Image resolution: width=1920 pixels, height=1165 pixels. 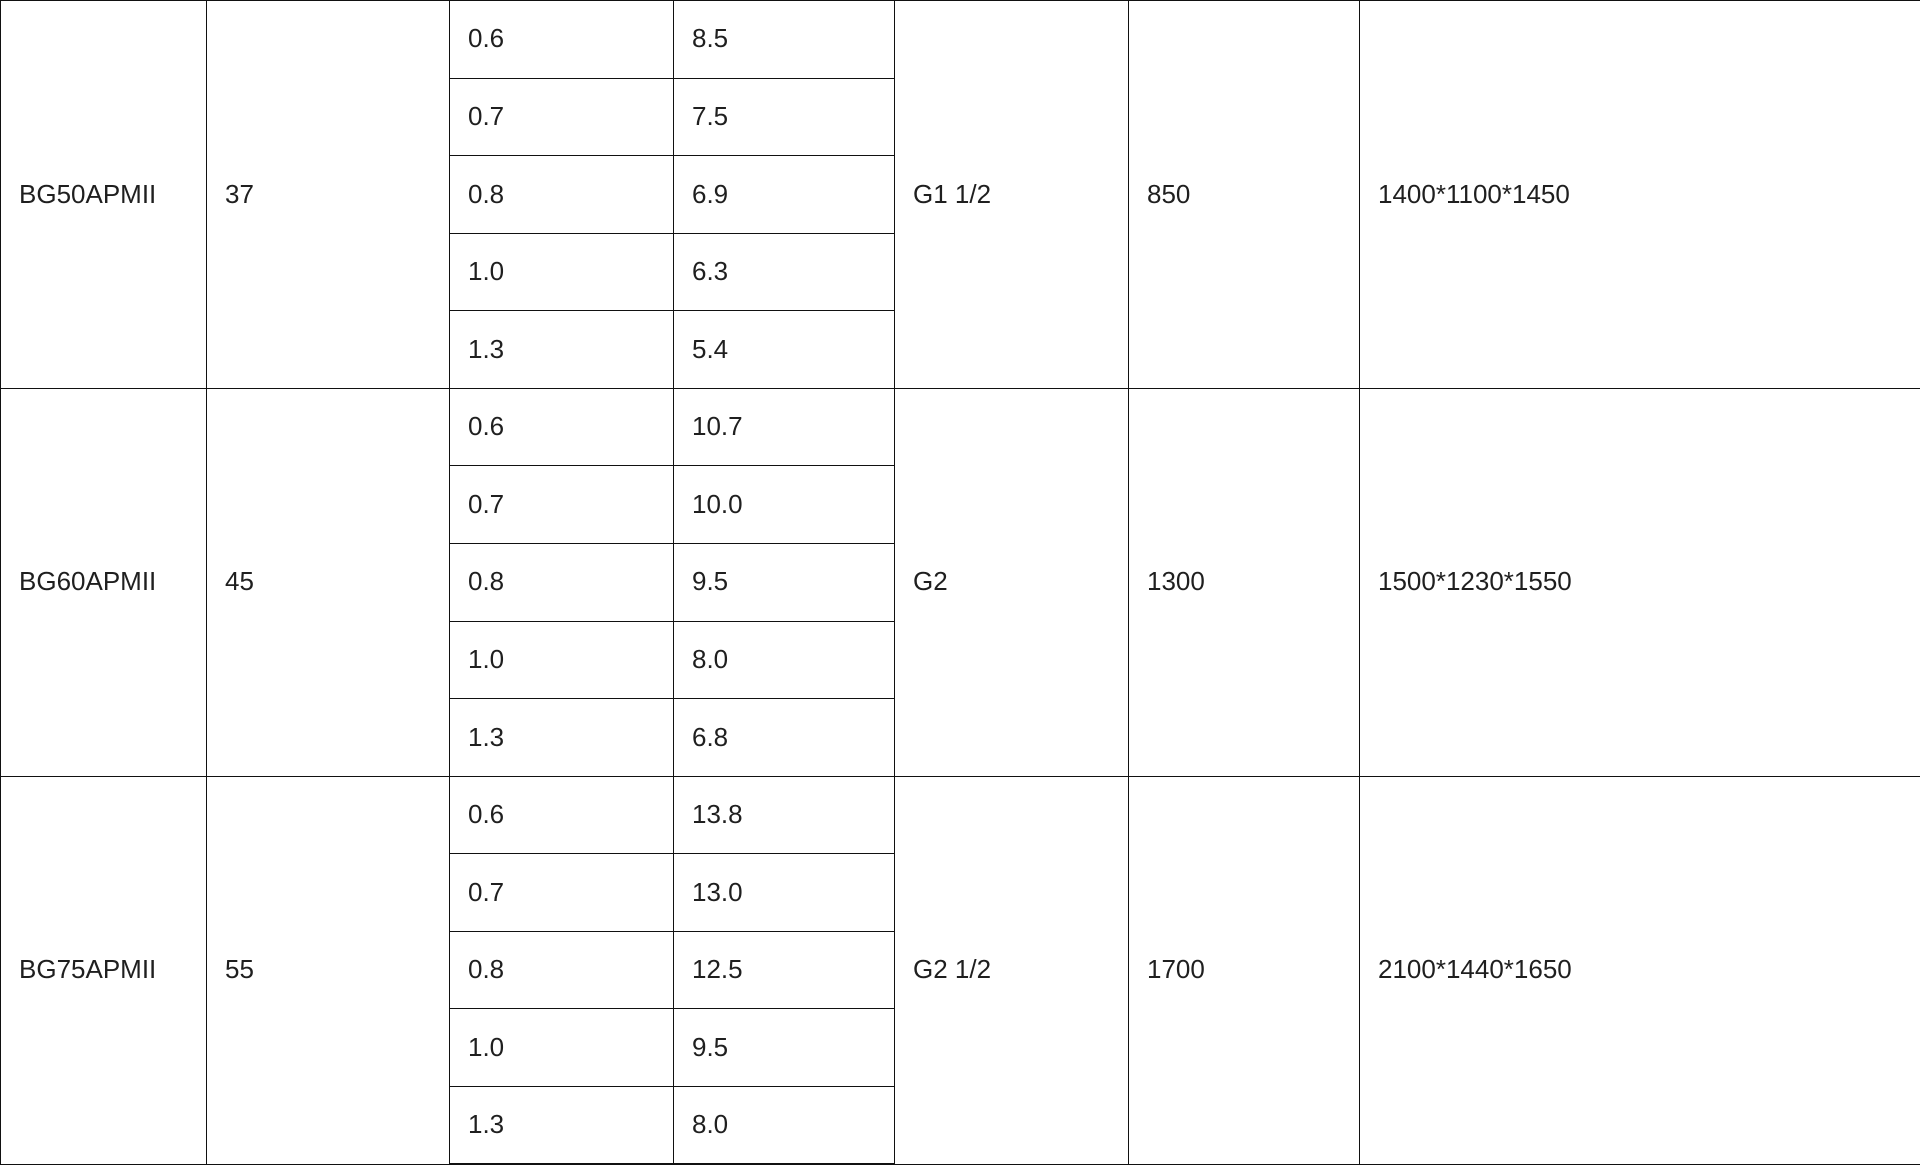 I want to click on cell-capacity: 6.9, so click(x=784, y=194).